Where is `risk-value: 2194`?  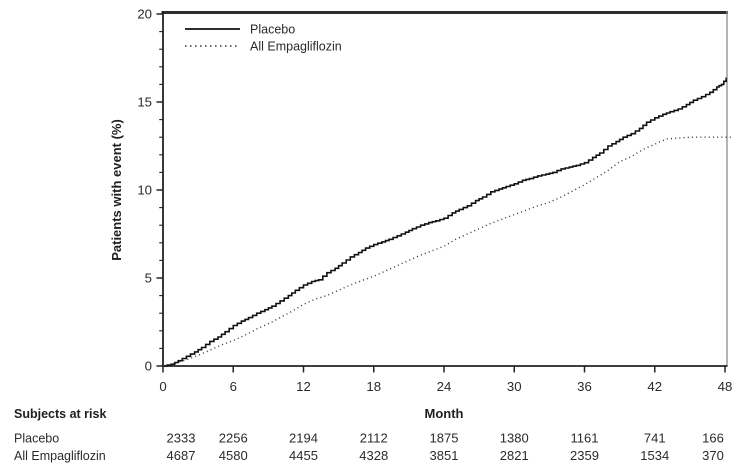
risk-value: 2194 is located at coordinates (303, 438).